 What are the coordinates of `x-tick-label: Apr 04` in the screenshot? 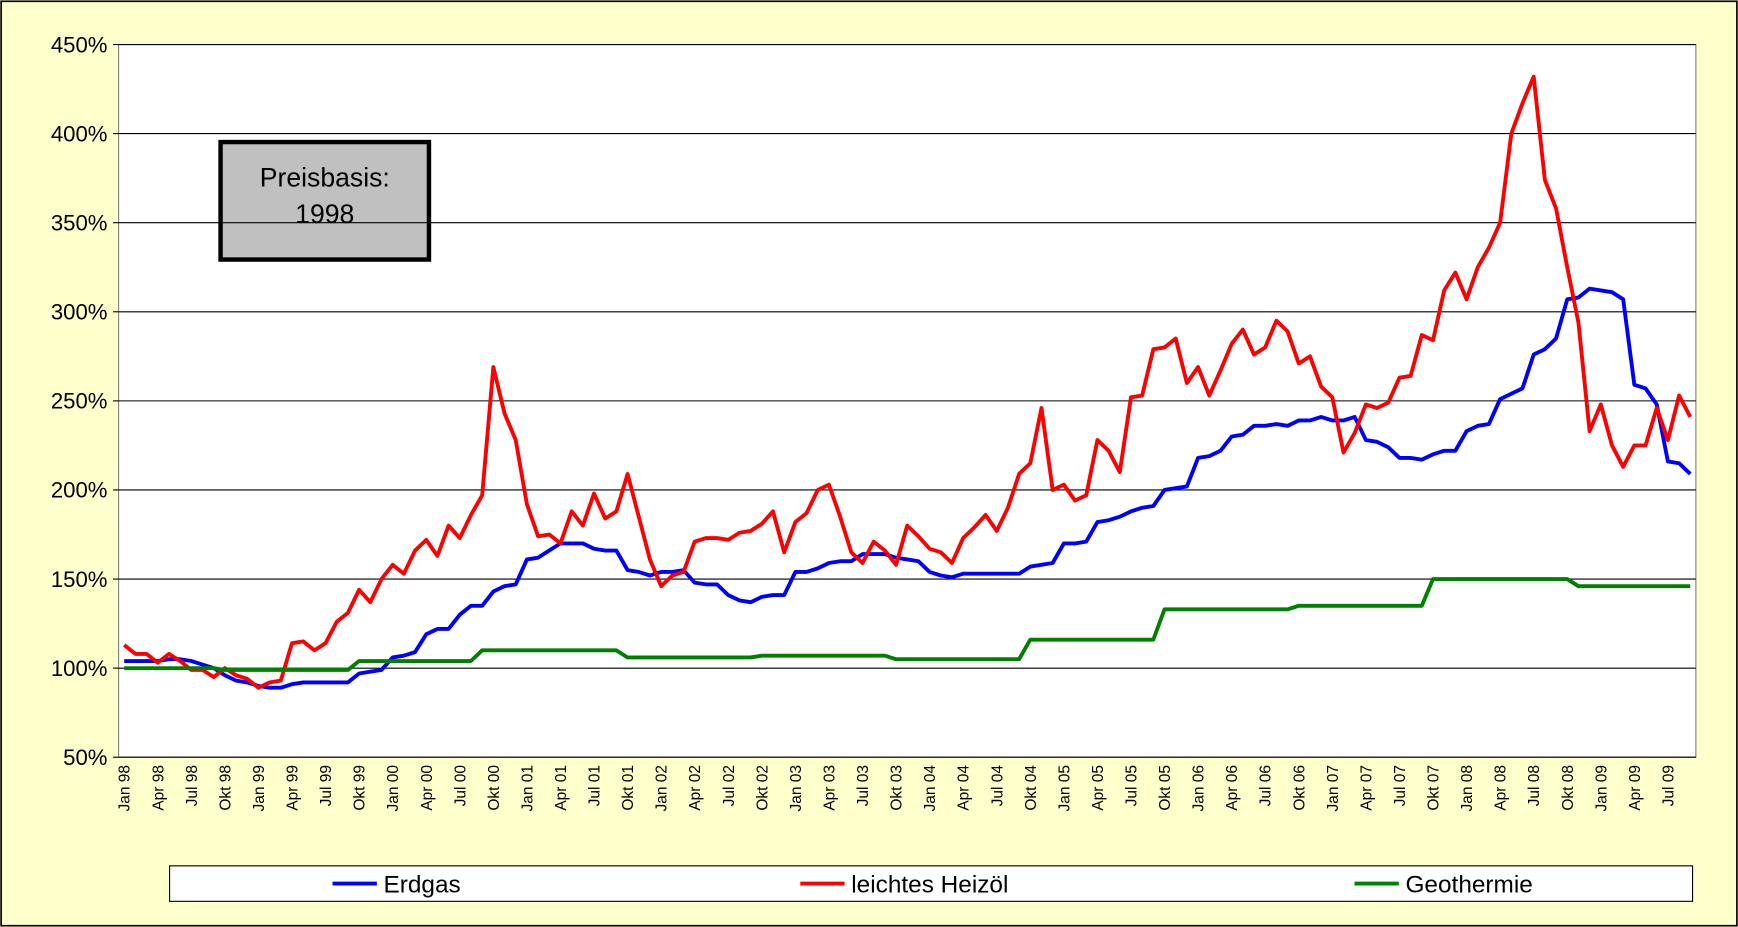 It's located at (964, 788).